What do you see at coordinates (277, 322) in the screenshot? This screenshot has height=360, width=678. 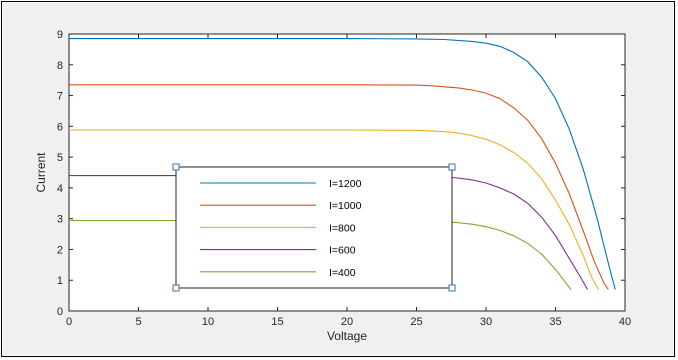 I see `x-tick-label: 15` at bounding box center [277, 322].